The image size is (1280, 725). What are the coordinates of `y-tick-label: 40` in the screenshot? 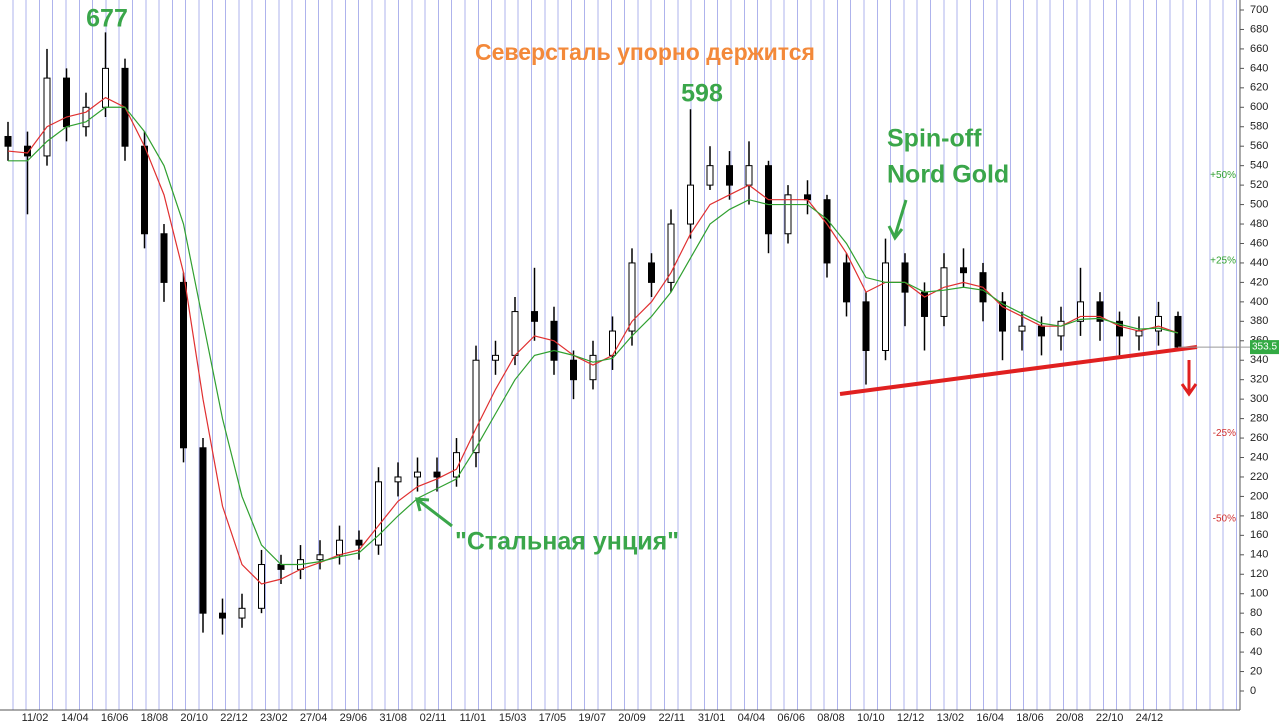 It's located at (1256, 652).